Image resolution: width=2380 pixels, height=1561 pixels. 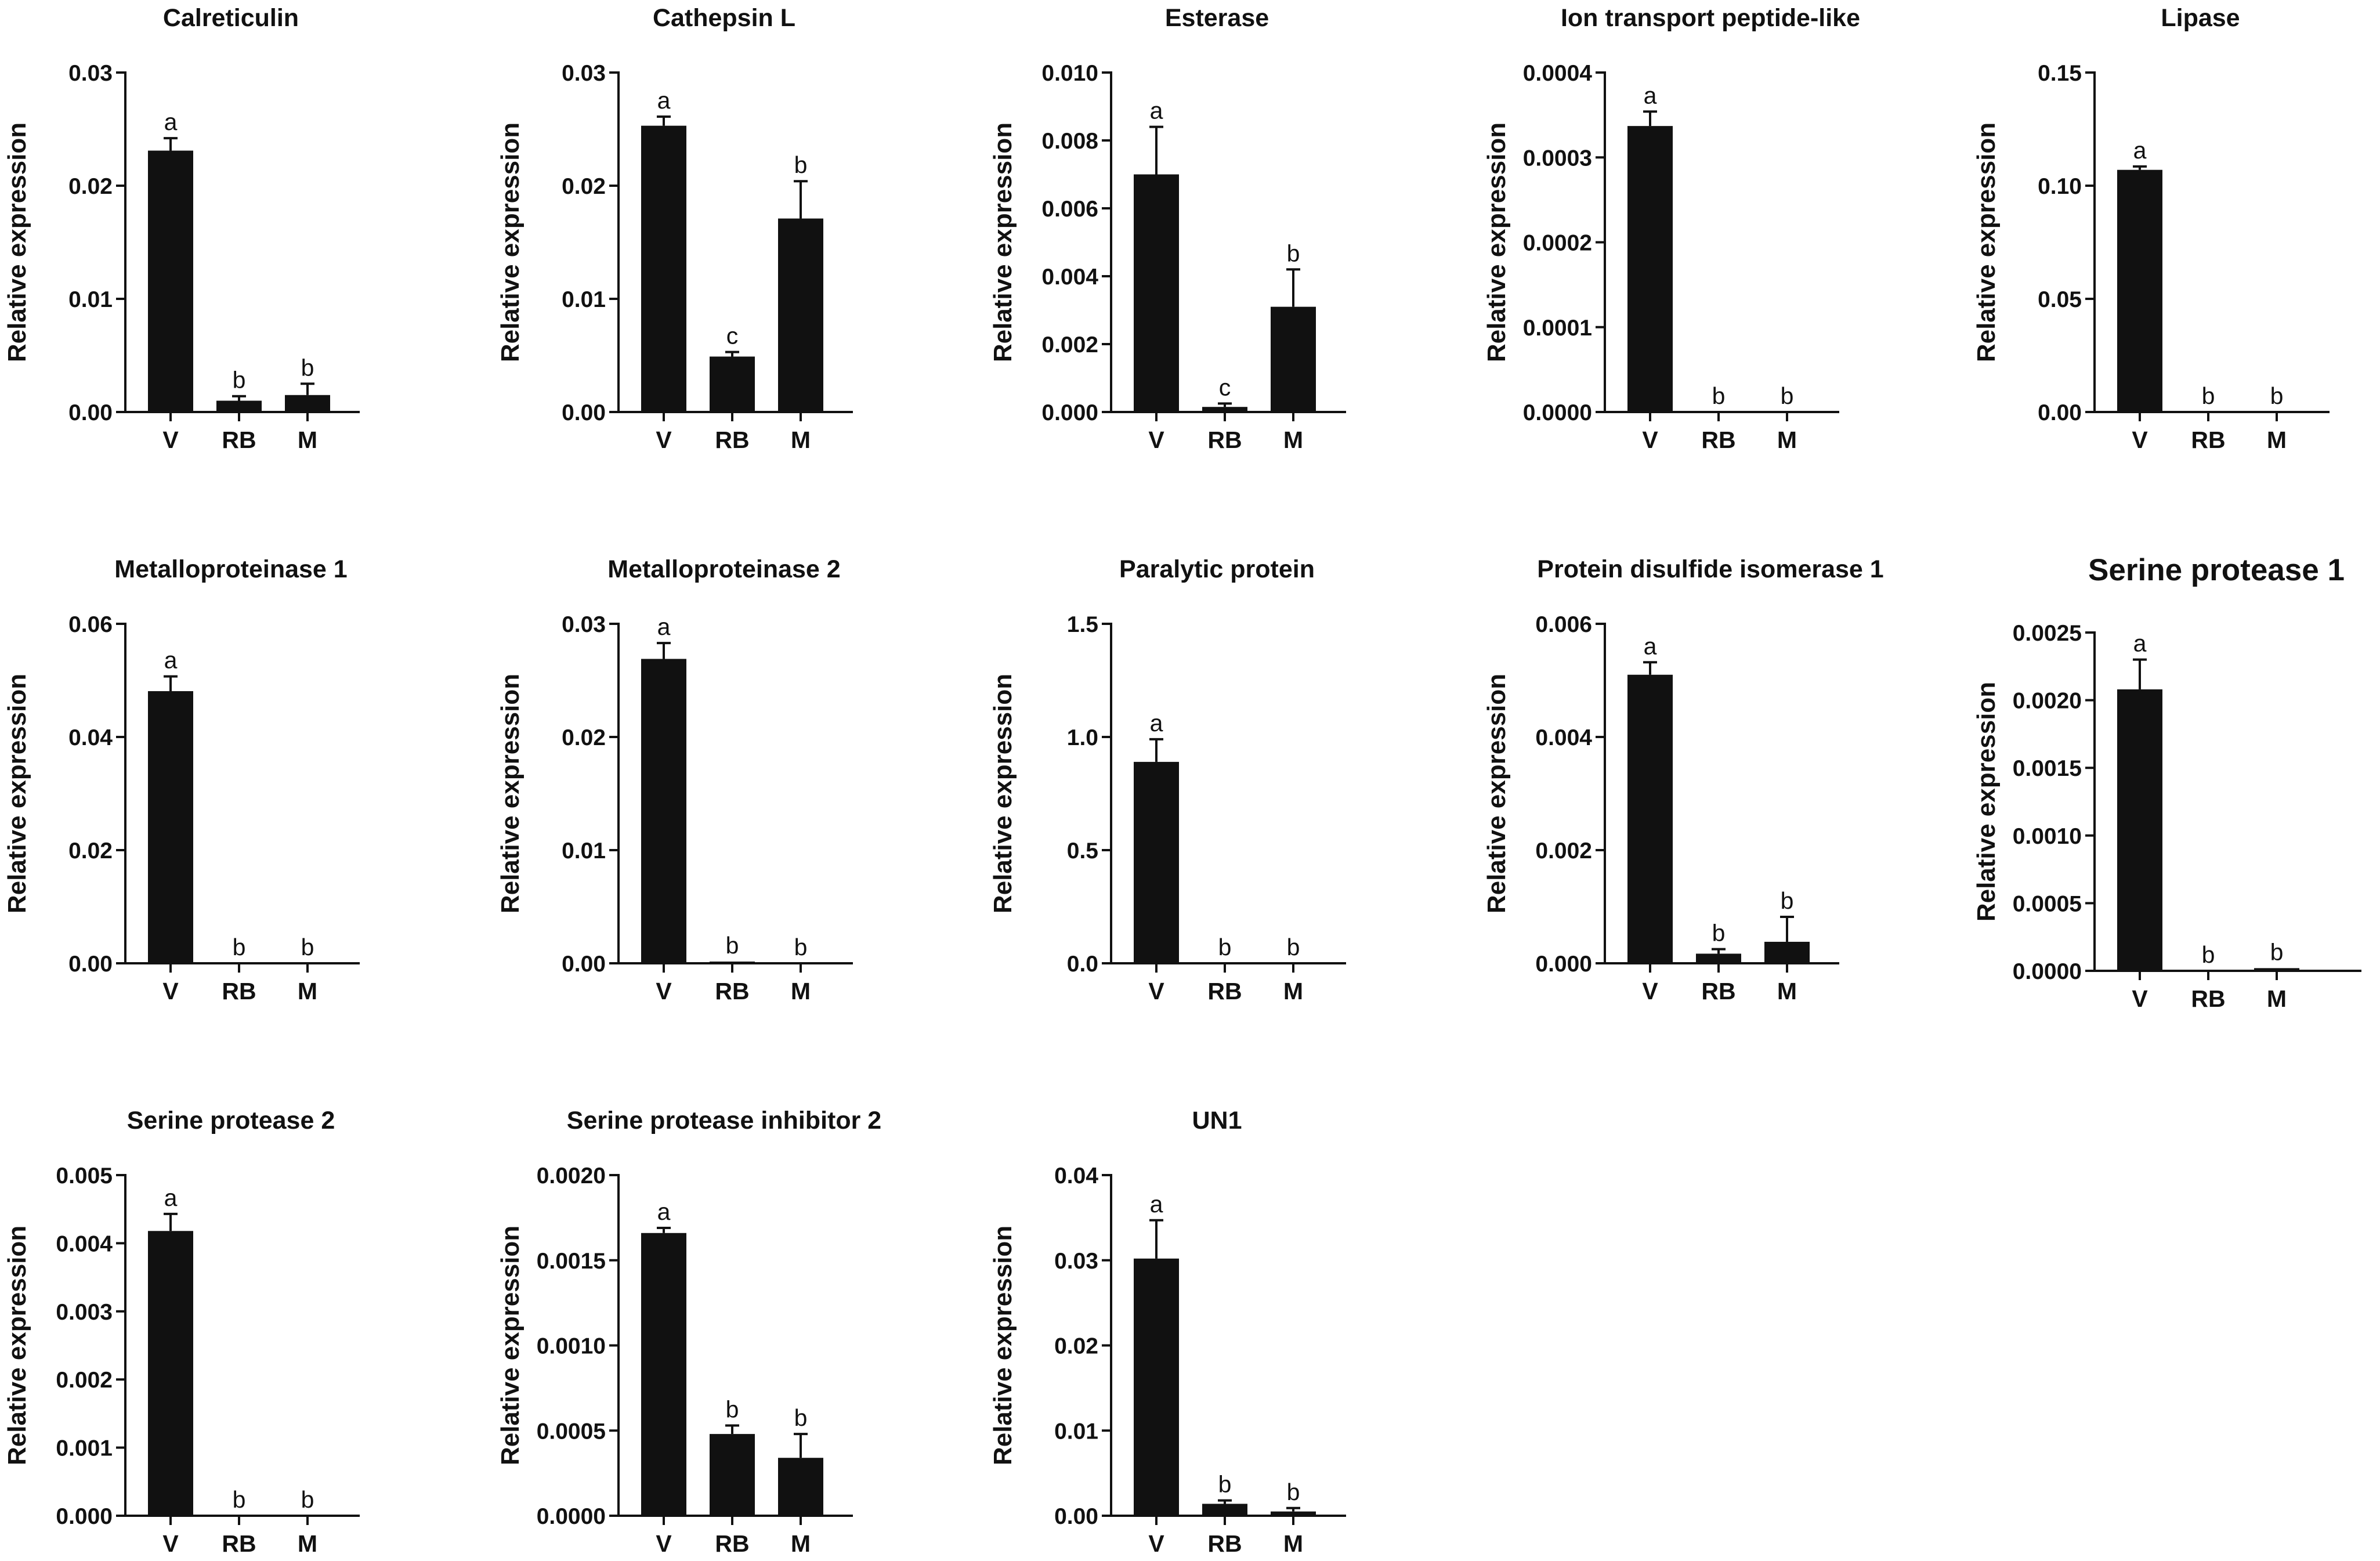 What do you see at coordinates (1082, 964) in the screenshot?
I see `y-tick-label: 0.0` at bounding box center [1082, 964].